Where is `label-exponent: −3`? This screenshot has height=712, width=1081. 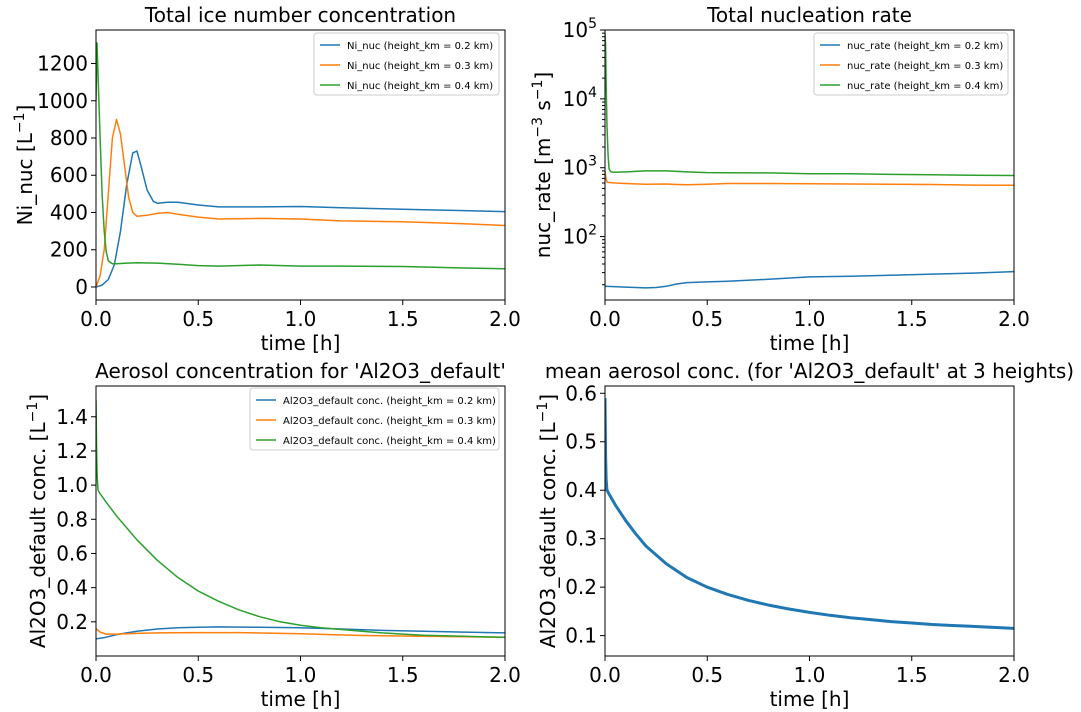
label-exponent: −3 is located at coordinates (538, 127).